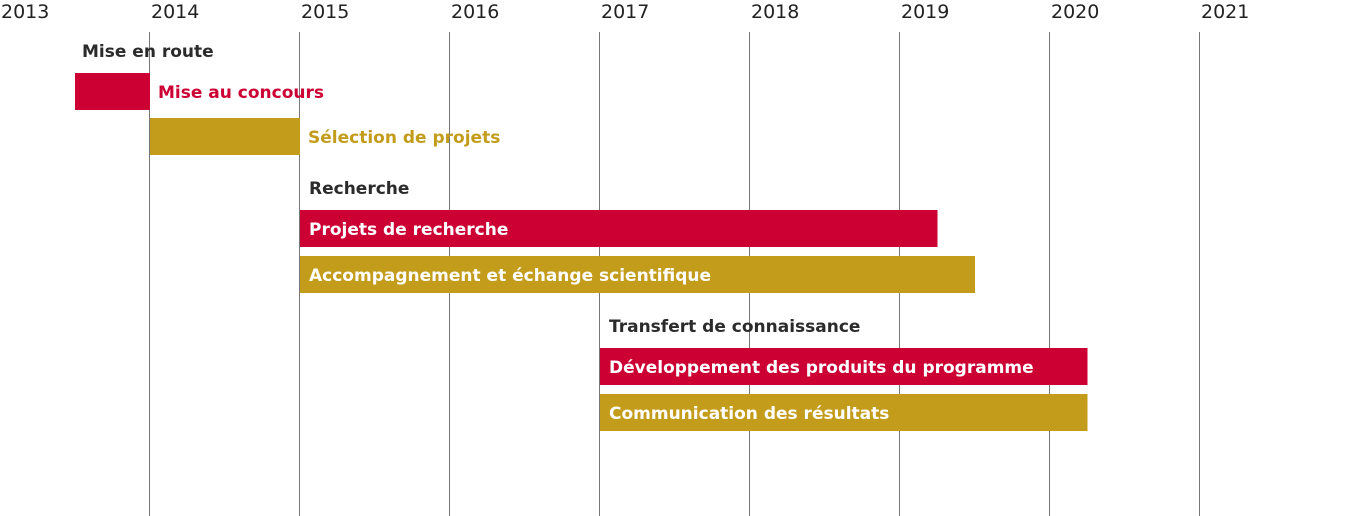 This screenshot has height=516, width=1356. I want to click on year-tick-2013: 2013, so click(25, 12).